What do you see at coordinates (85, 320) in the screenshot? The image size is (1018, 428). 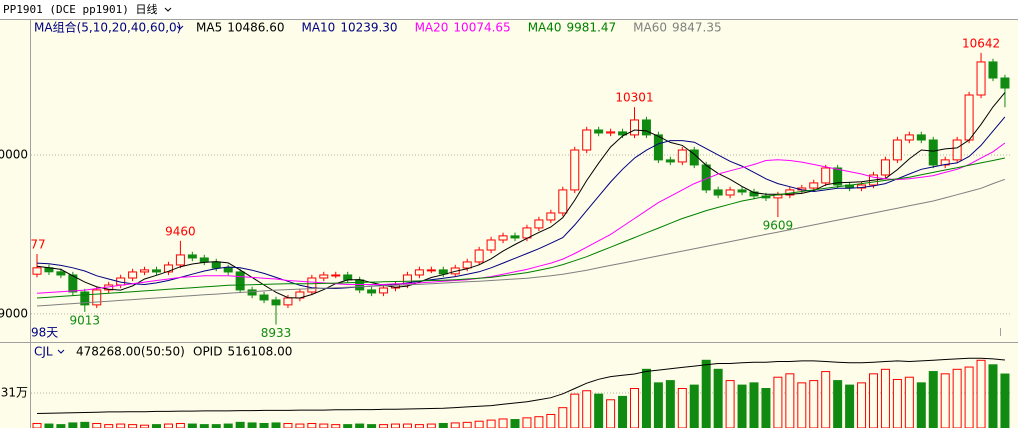 I see `annotation: 9013` at bounding box center [85, 320].